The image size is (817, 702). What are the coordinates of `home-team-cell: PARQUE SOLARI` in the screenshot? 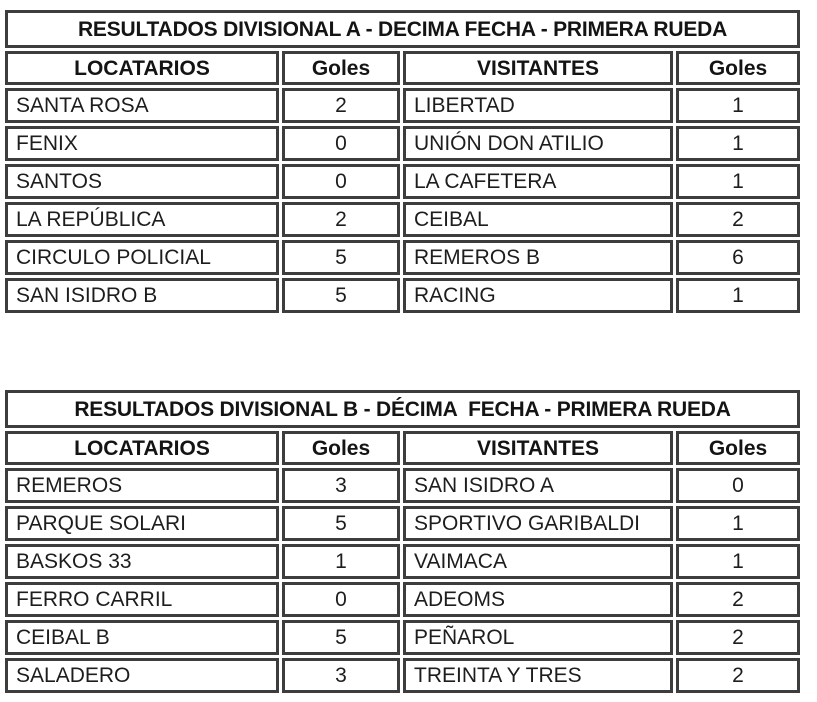 It's located at (142, 523).